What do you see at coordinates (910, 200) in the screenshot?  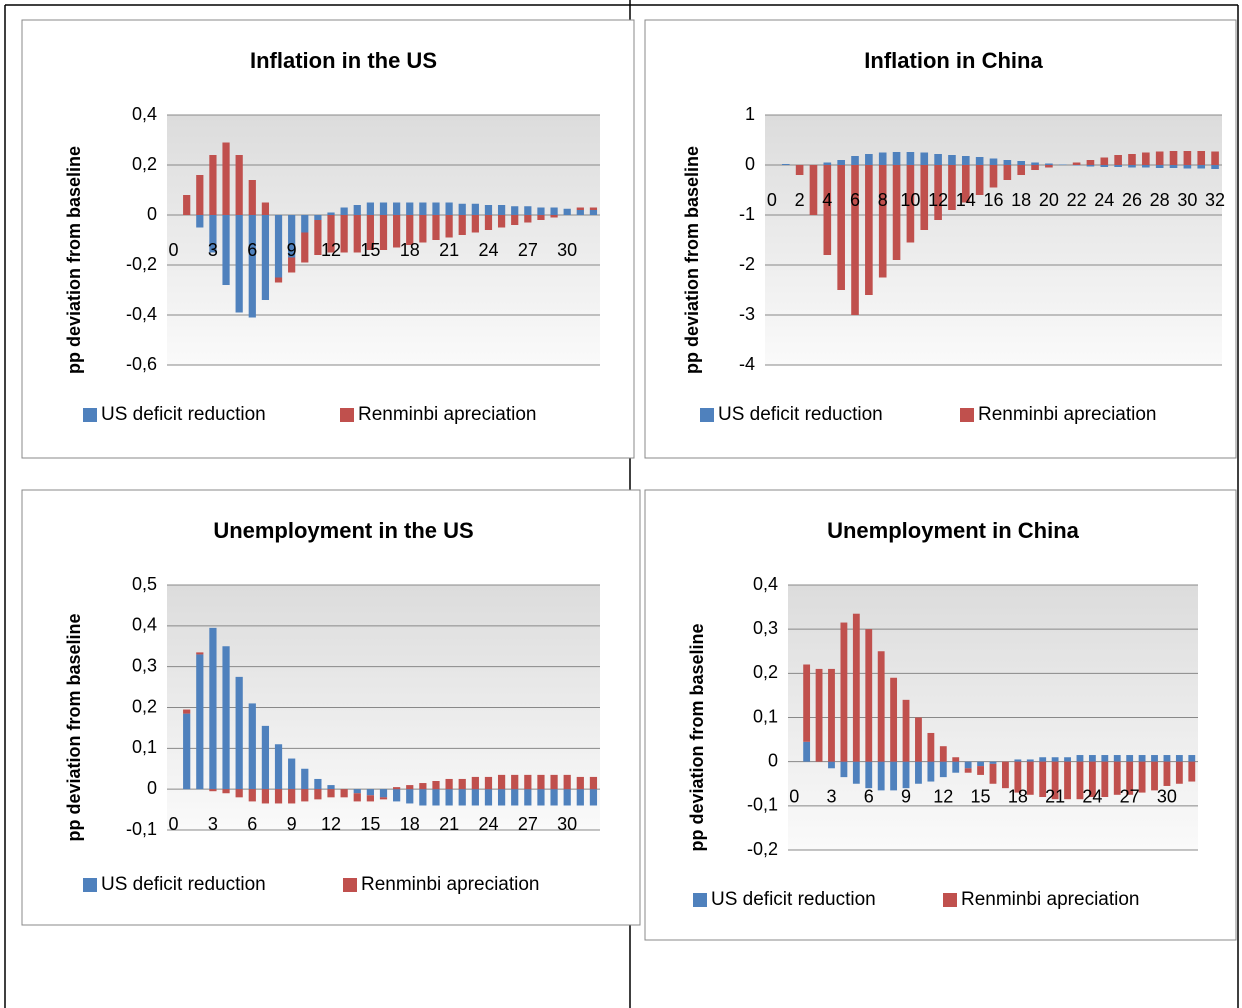 I see `x-tick-label: 10` at bounding box center [910, 200].